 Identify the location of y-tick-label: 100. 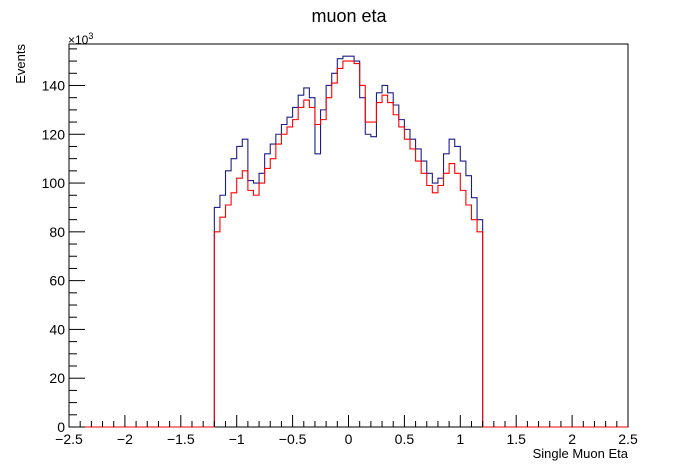
(54, 183).